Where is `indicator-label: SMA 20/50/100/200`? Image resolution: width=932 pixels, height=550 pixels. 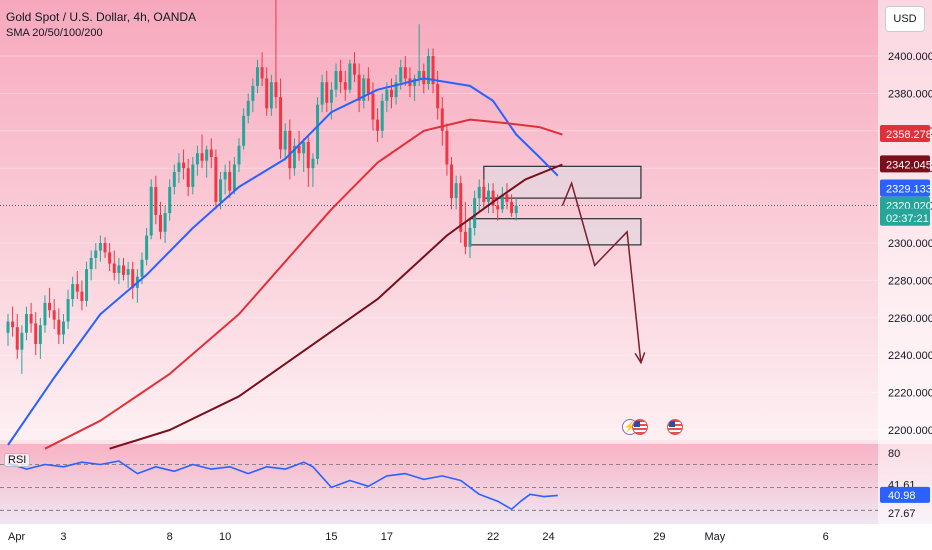 indicator-label: SMA 20/50/100/200 is located at coordinates (54, 33).